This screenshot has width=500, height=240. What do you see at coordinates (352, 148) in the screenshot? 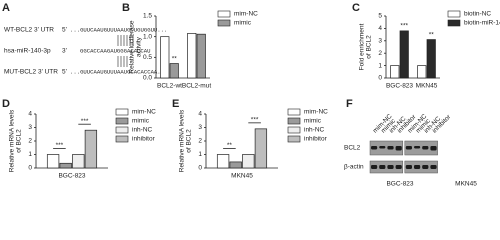
I see `row-label: BCL2` at bounding box center [352, 148].